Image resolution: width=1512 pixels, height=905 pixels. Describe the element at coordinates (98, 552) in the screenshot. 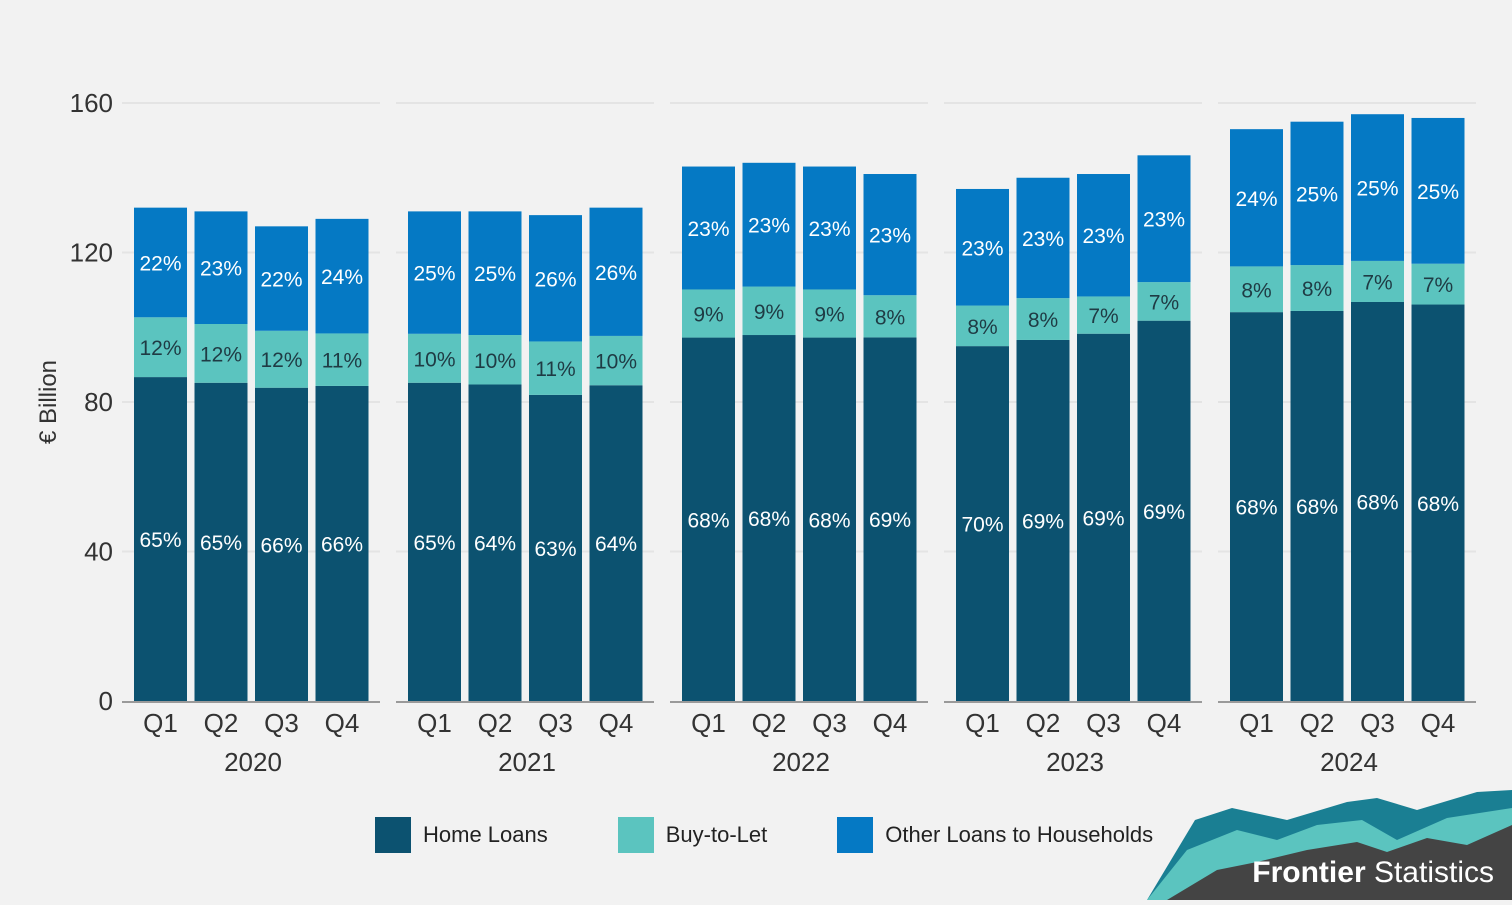

I see `y-tick-label: 40` at that location.